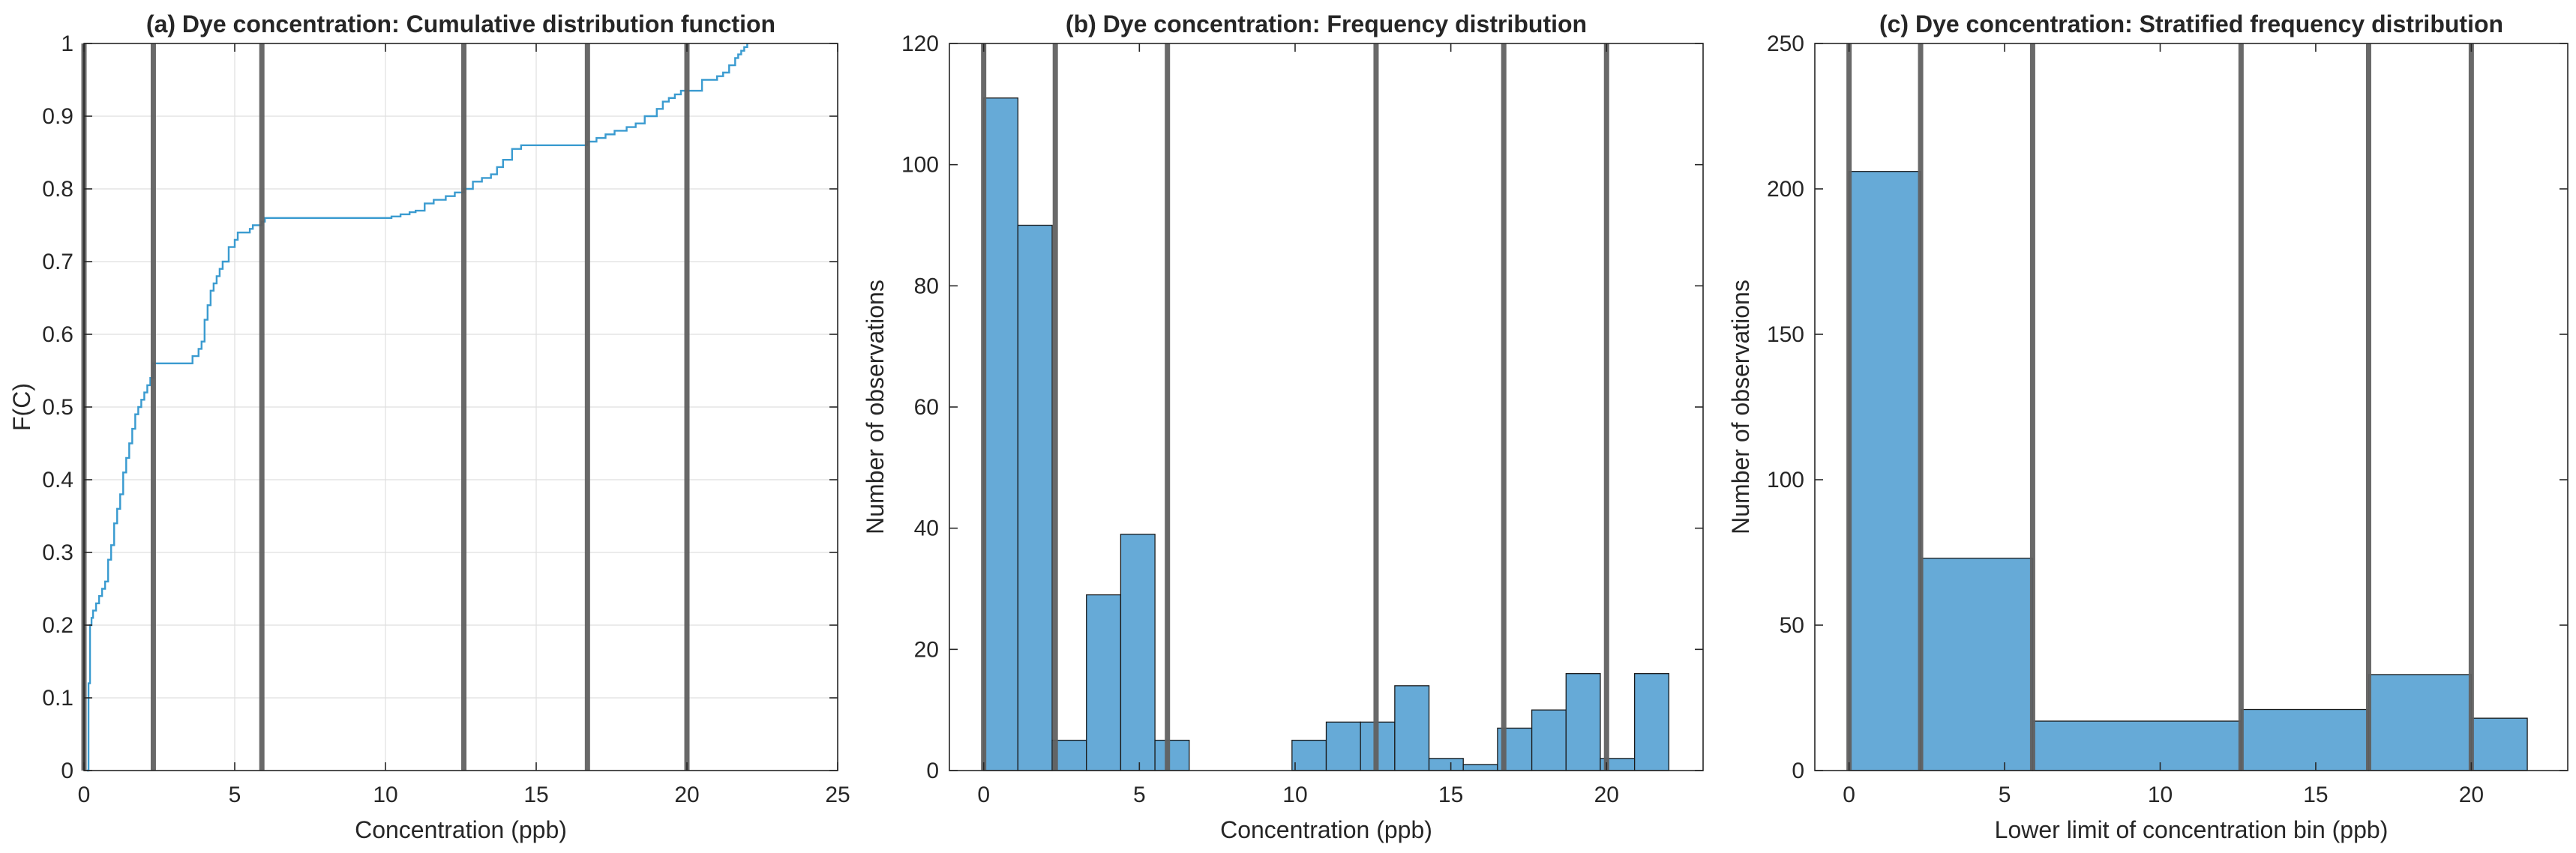  Describe the element at coordinates (1786, 189) in the screenshot. I see `y-tick-label: 200` at that location.